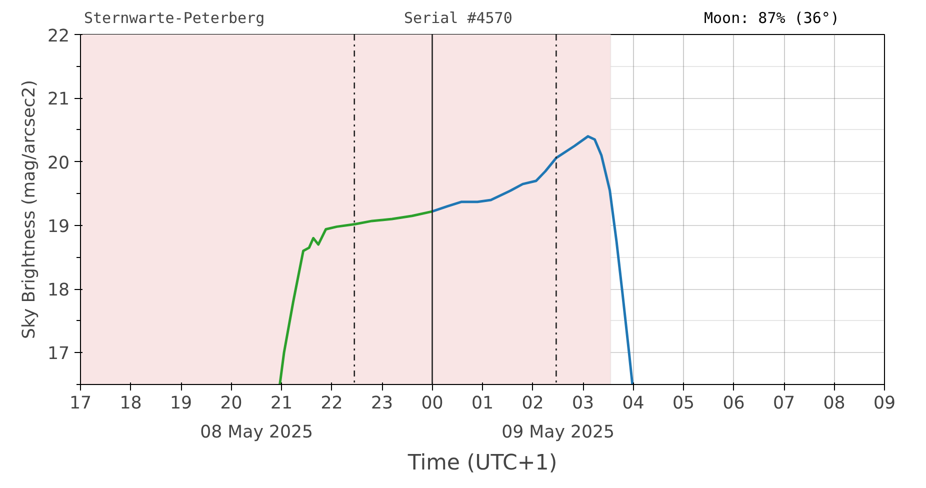 This screenshot has height=488, width=926. What do you see at coordinates (257, 432) in the screenshot?
I see `text: 08 May 2025` at bounding box center [257, 432].